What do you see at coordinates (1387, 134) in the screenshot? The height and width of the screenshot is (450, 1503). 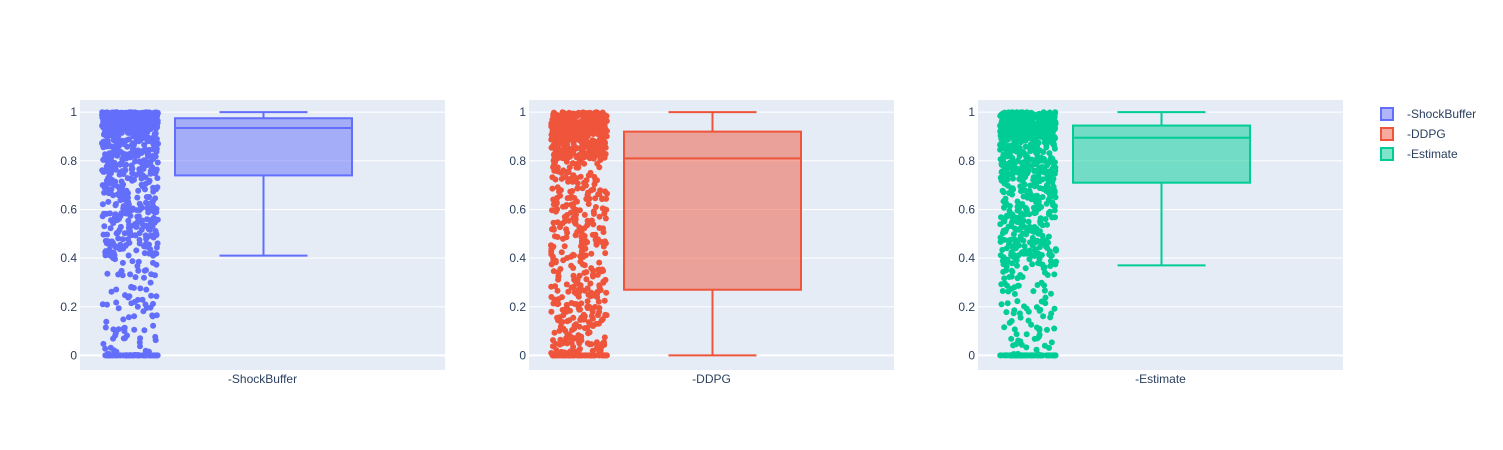 I see `legend-swatch` at bounding box center [1387, 134].